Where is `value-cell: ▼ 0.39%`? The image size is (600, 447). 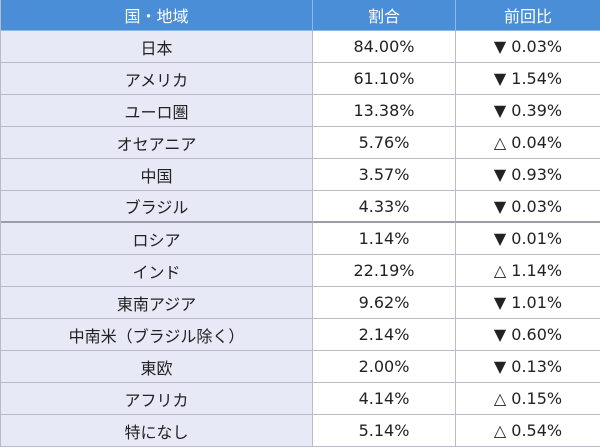
value-cell: ▼ 0.39% is located at coordinates (528, 111).